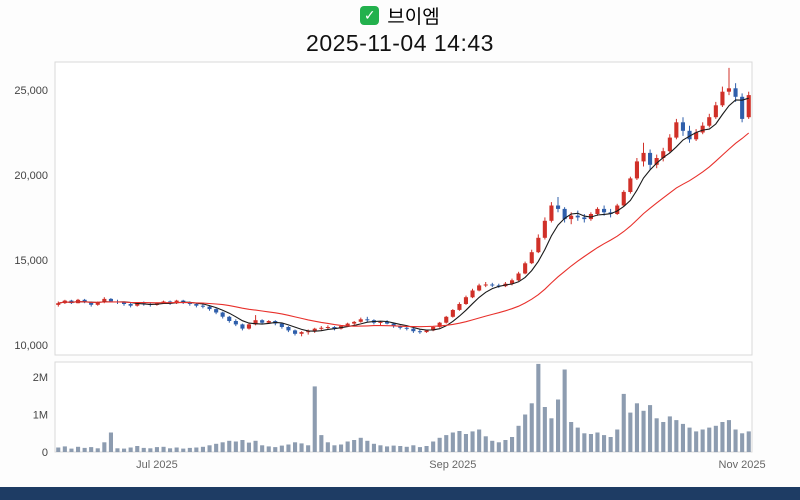 The width and height of the screenshot is (800, 500). What do you see at coordinates (413, 17) in the screenshot?
I see `stock-name: 브이엠` at bounding box center [413, 17].